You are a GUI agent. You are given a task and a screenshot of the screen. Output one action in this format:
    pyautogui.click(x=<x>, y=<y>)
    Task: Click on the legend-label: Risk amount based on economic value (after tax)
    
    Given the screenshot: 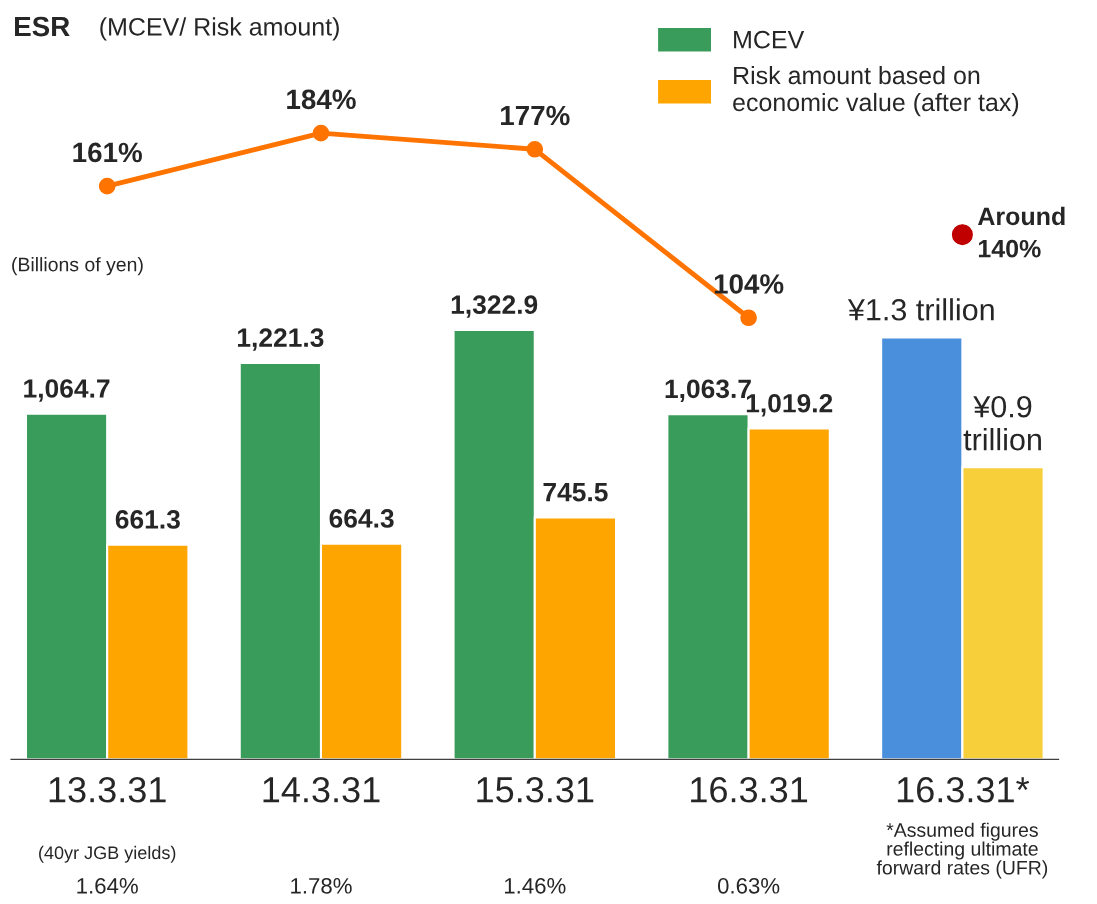 What is the action you would take?
    pyautogui.click(x=876, y=91)
    